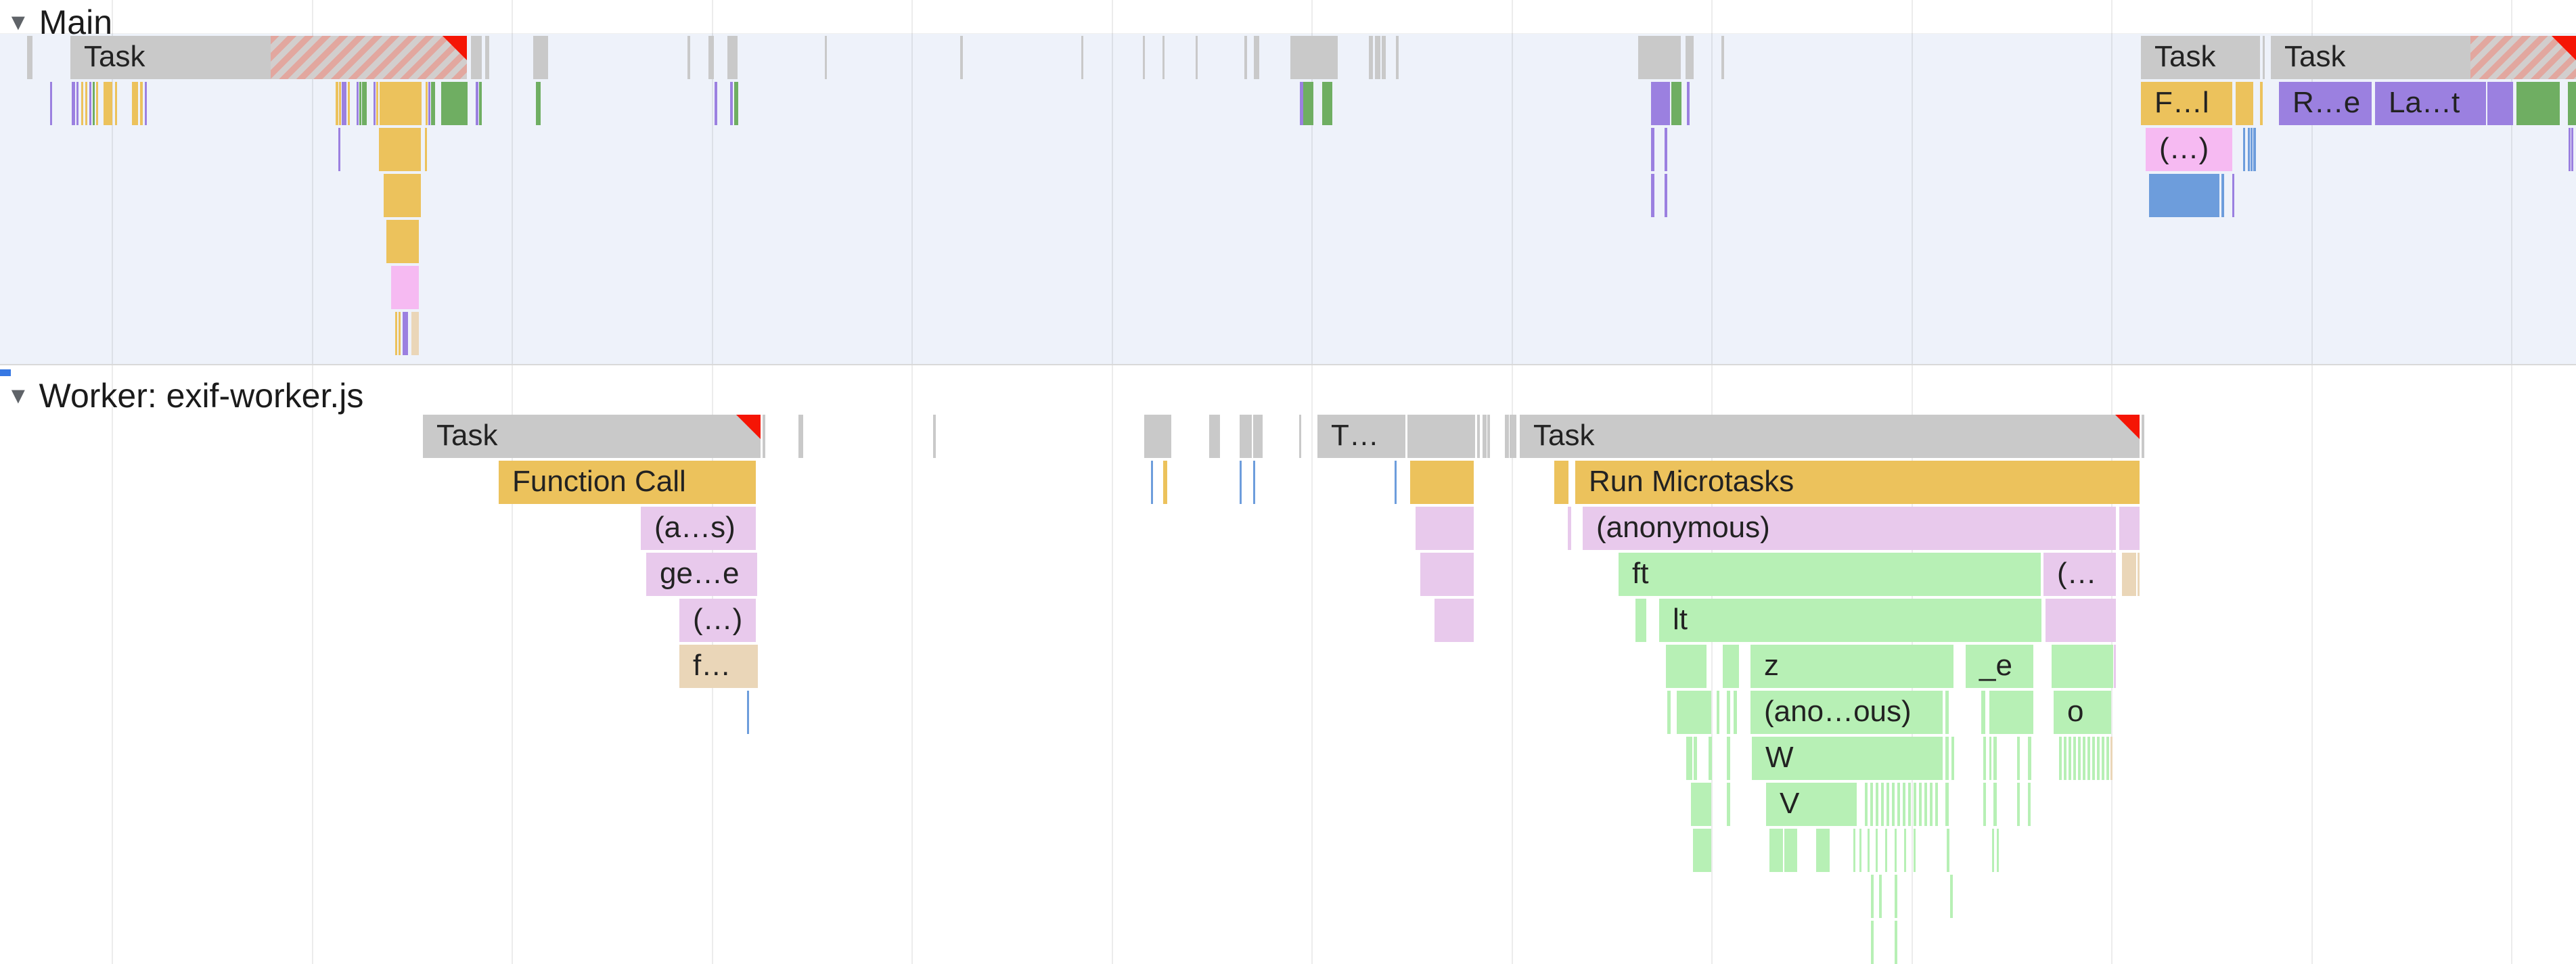 The width and height of the screenshot is (2576, 964). What do you see at coordinates (2000, 667) in the screenshot?
I see `flame-bar--e: _e` at bounding box center [2000, 667].